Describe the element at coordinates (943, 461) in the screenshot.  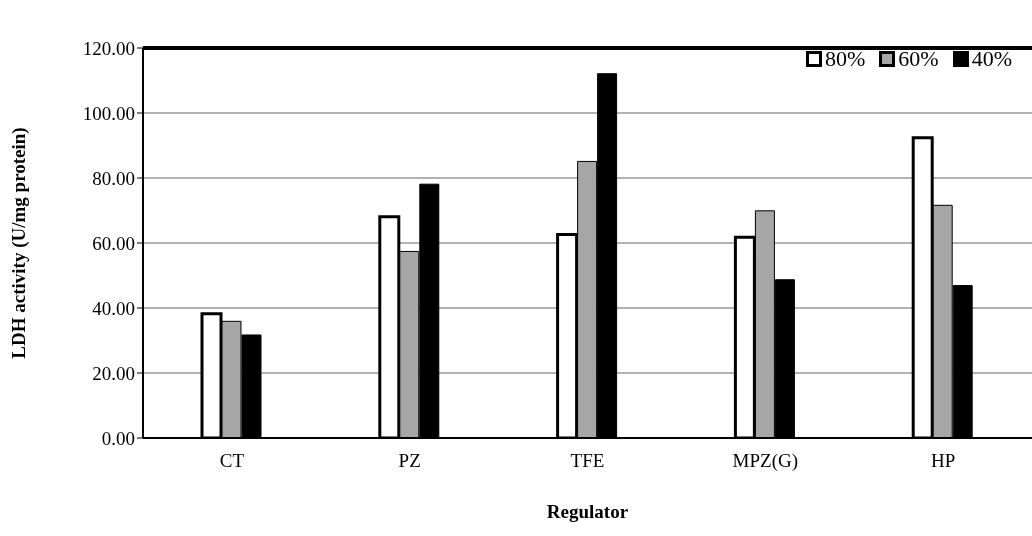
I see `x-tick-label: HP` at that location.